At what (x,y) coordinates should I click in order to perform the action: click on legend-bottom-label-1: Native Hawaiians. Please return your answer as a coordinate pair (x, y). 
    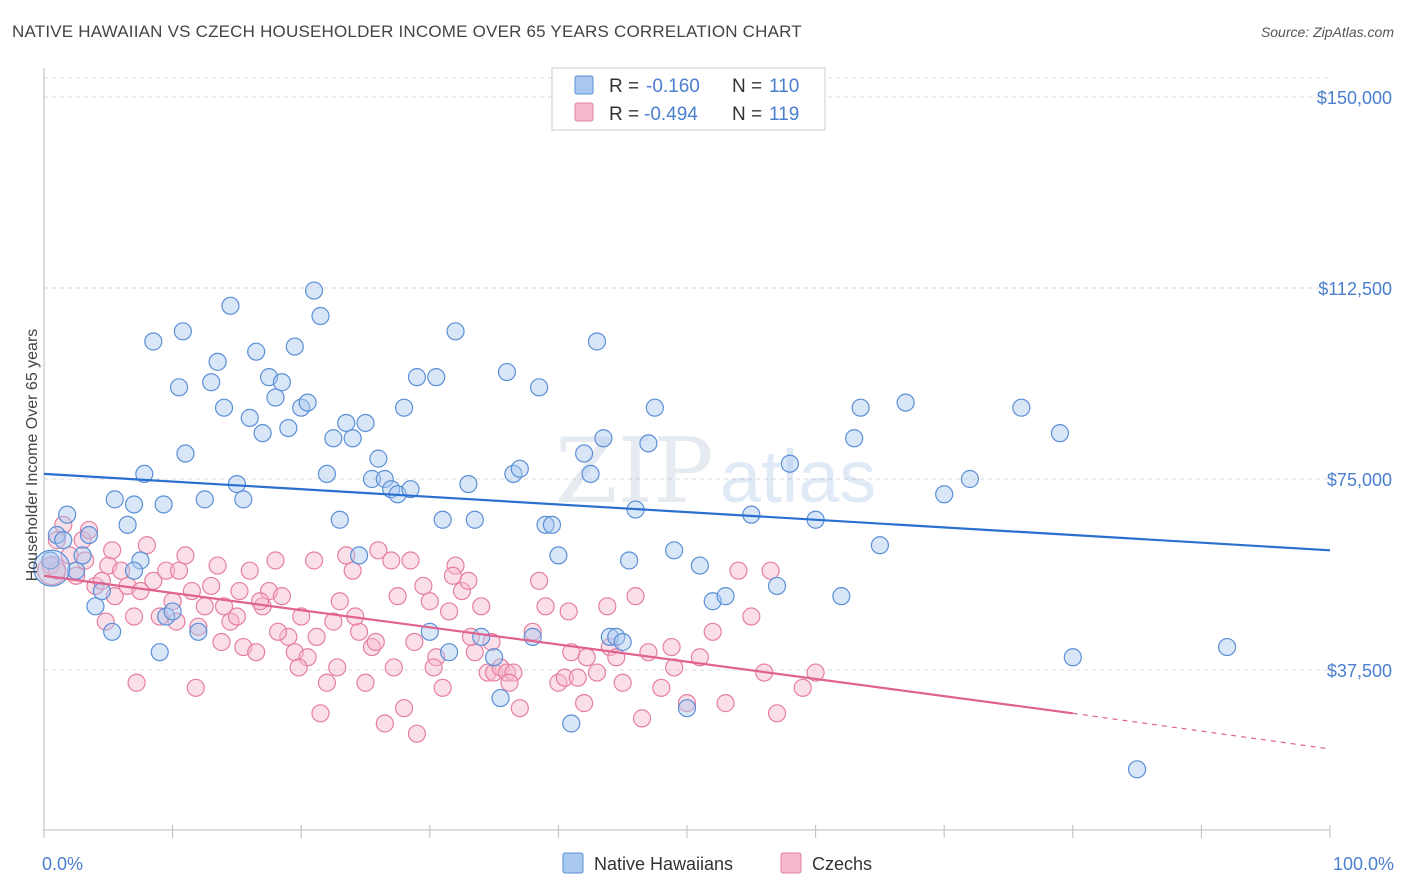
    Looking at the image, I should click on (663, 864).